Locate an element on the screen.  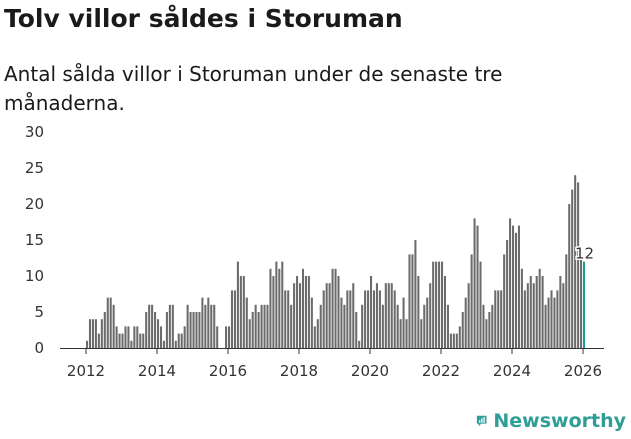
y-tick-label: 0 is located at coordinates (39, 348).